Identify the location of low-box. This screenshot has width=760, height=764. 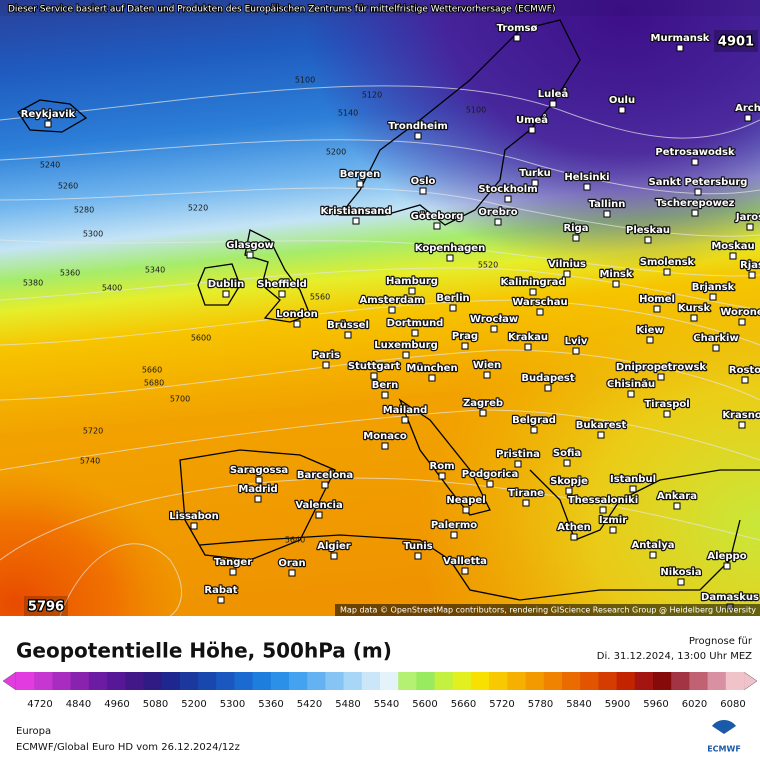
(736, 41).